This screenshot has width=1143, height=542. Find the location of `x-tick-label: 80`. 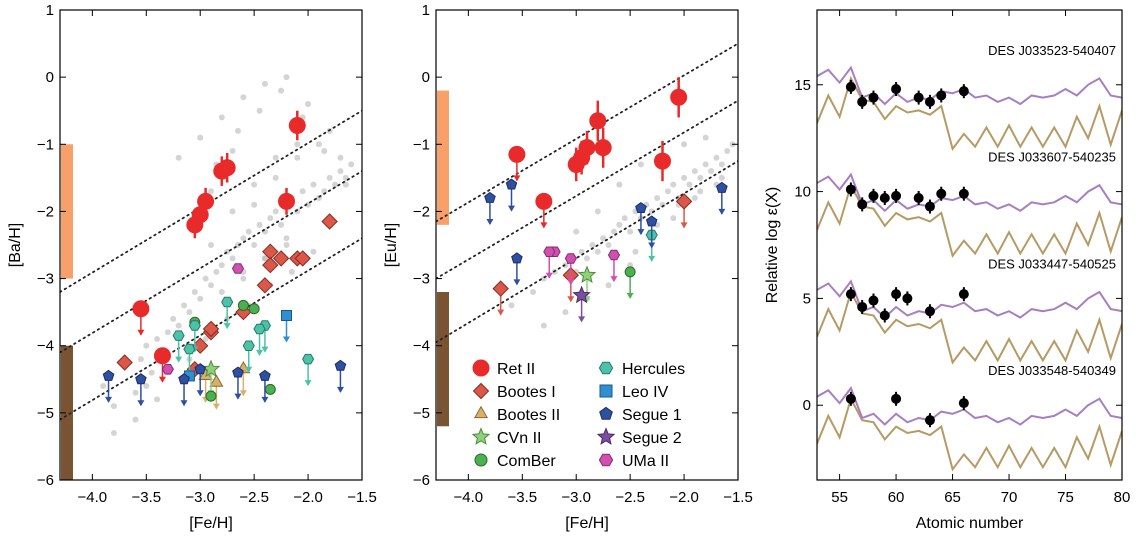

x-tick-label: 80 is located at coordinates (1122, 497).